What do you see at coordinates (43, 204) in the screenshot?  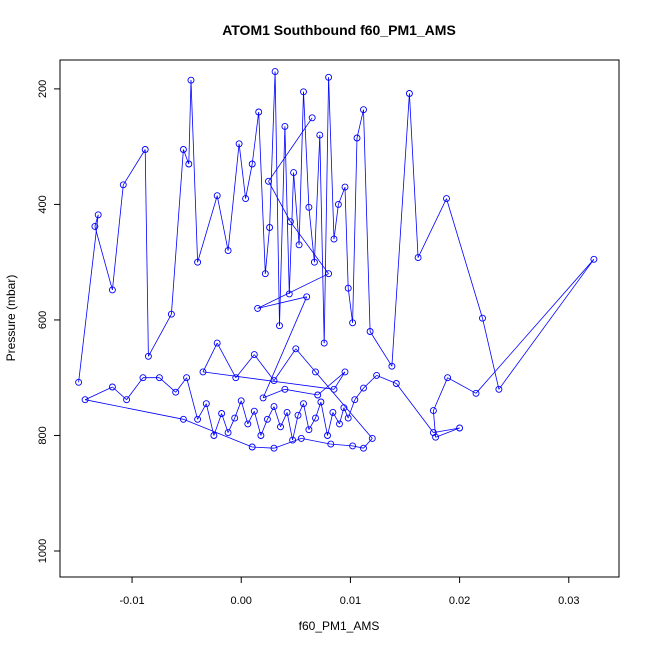 I see `y-tick-label: 400` at bounding box center [43, 204].